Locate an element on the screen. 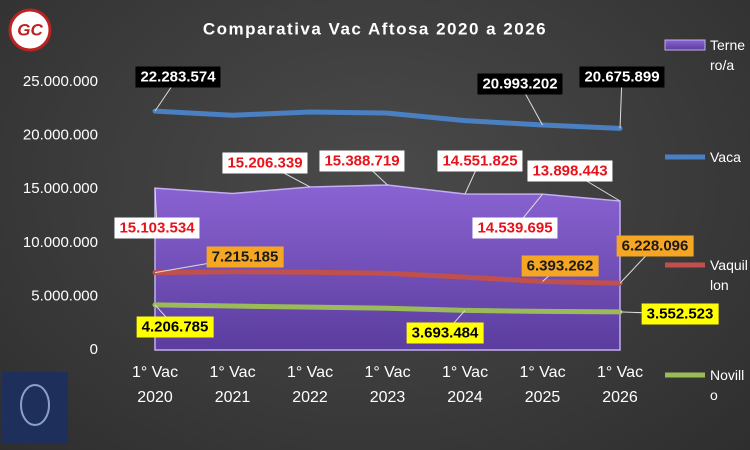 This screenshot has height=450, width=750. y-tick-label: 25.000.000 is located at coordinates (60, 81).